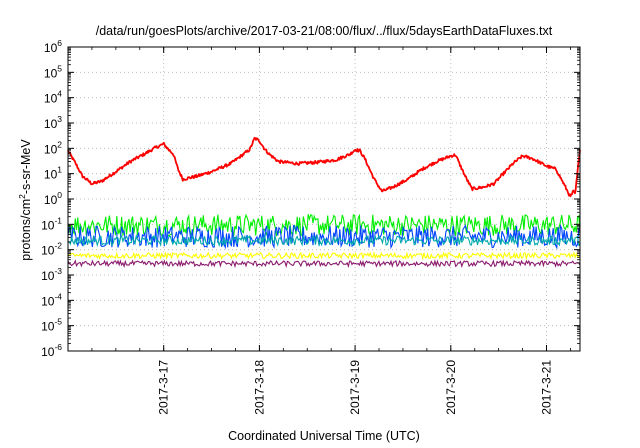  I want to click on x-axis-label: Coordinated Universal Time (UTC), so click(324, 436).